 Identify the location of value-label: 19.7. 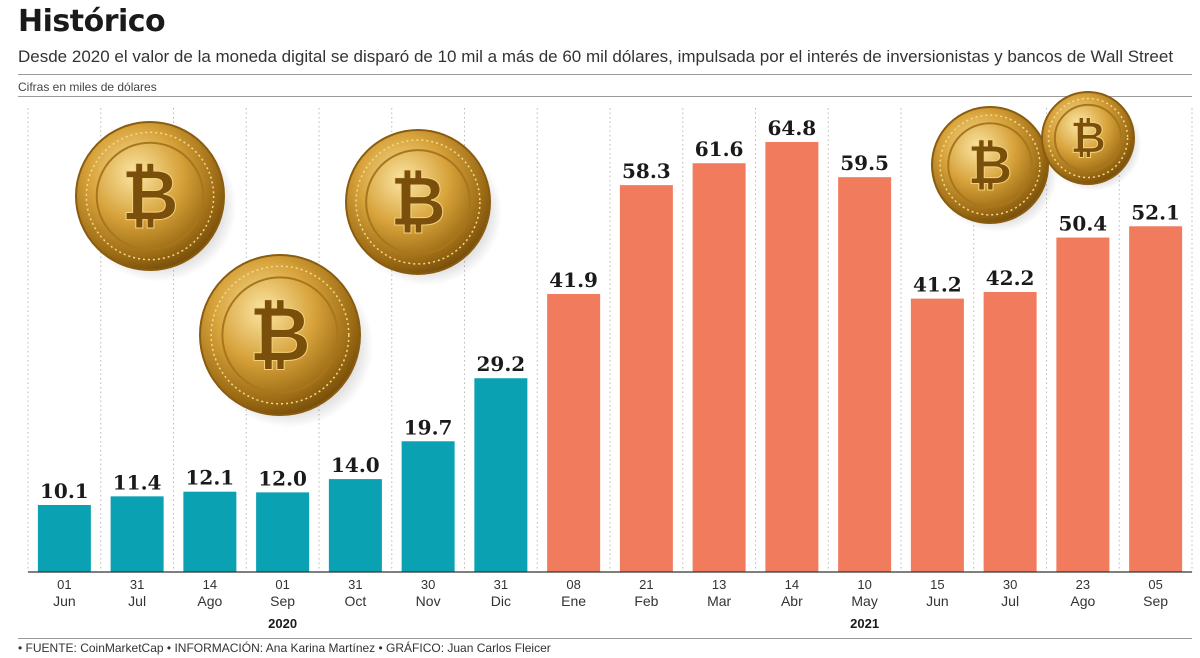
(428, 427).